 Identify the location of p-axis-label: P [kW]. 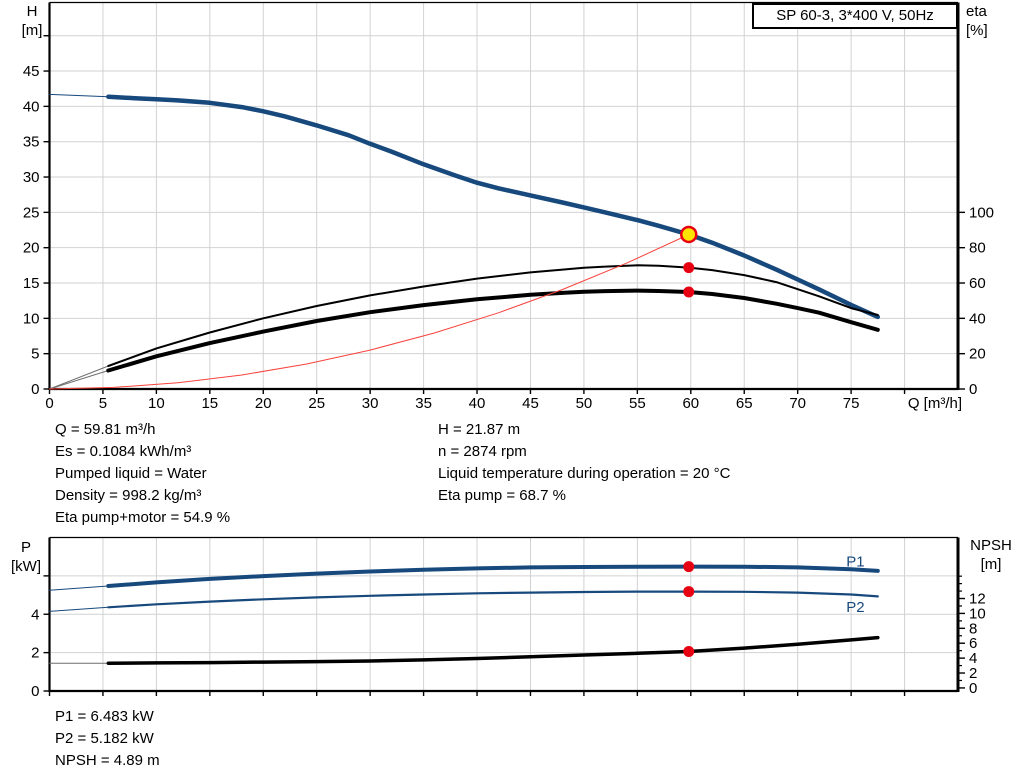
(26, 557).